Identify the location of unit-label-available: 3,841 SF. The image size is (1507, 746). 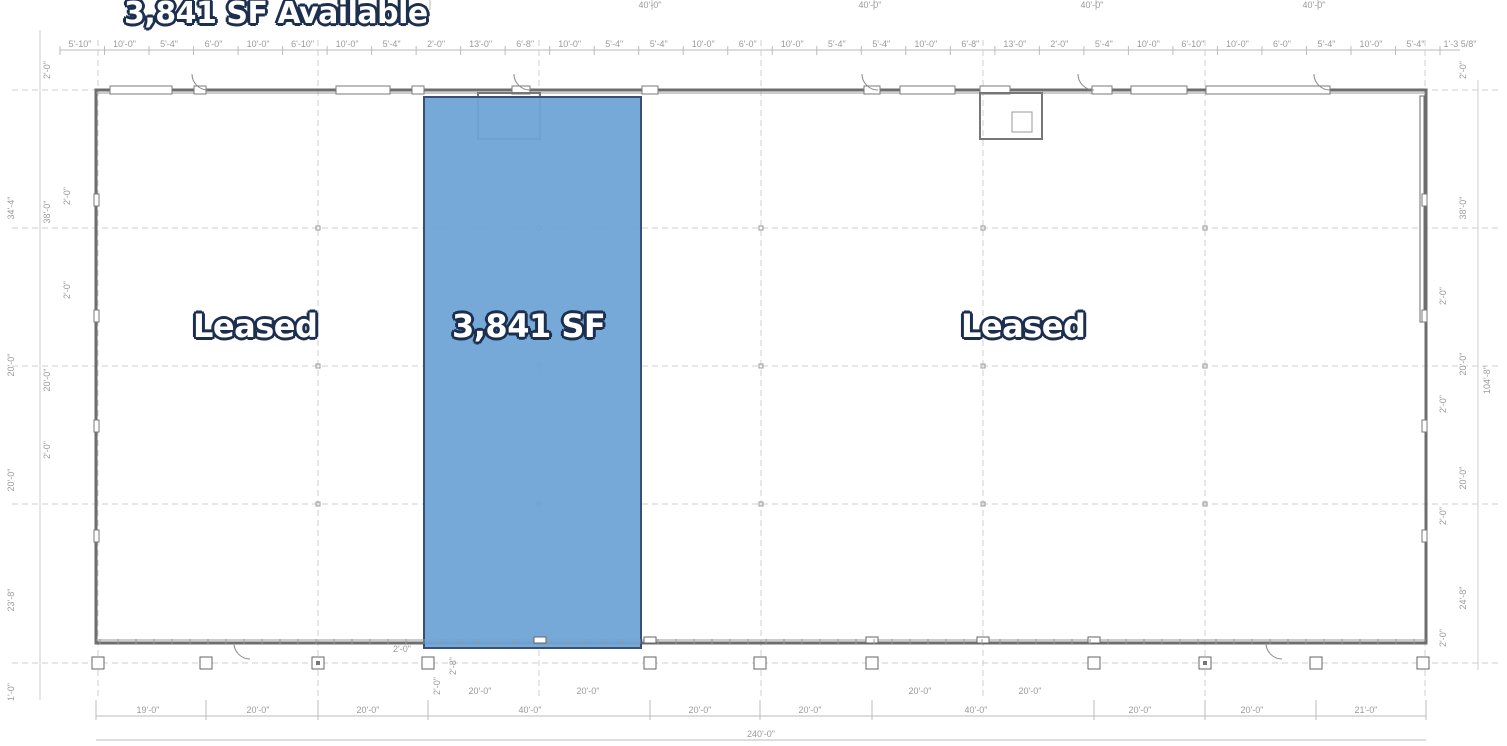
(529, 326).